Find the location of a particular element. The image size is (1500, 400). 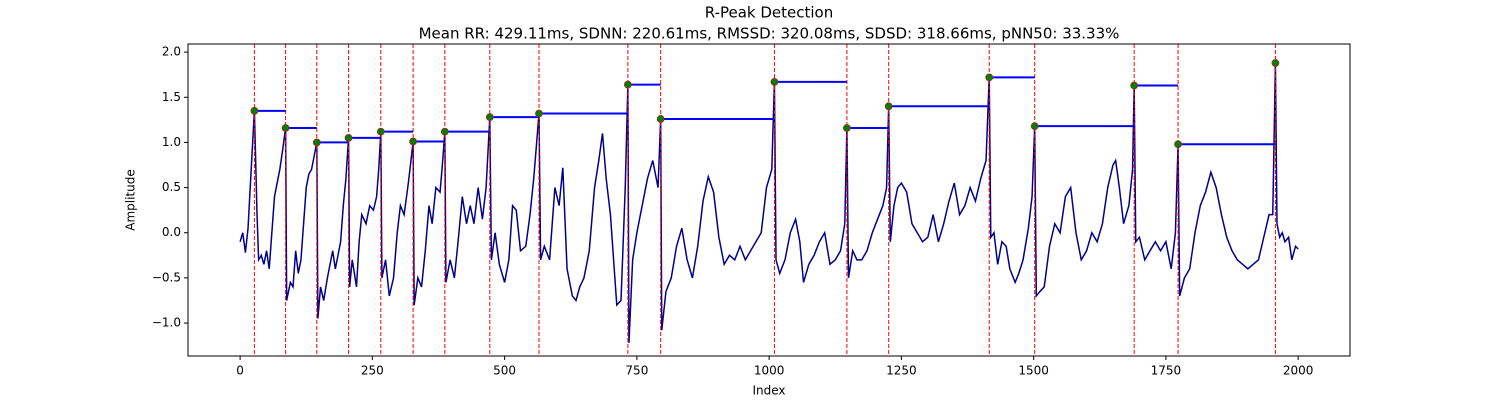

x-axis-label: Index is located at coordinates (768, 391).